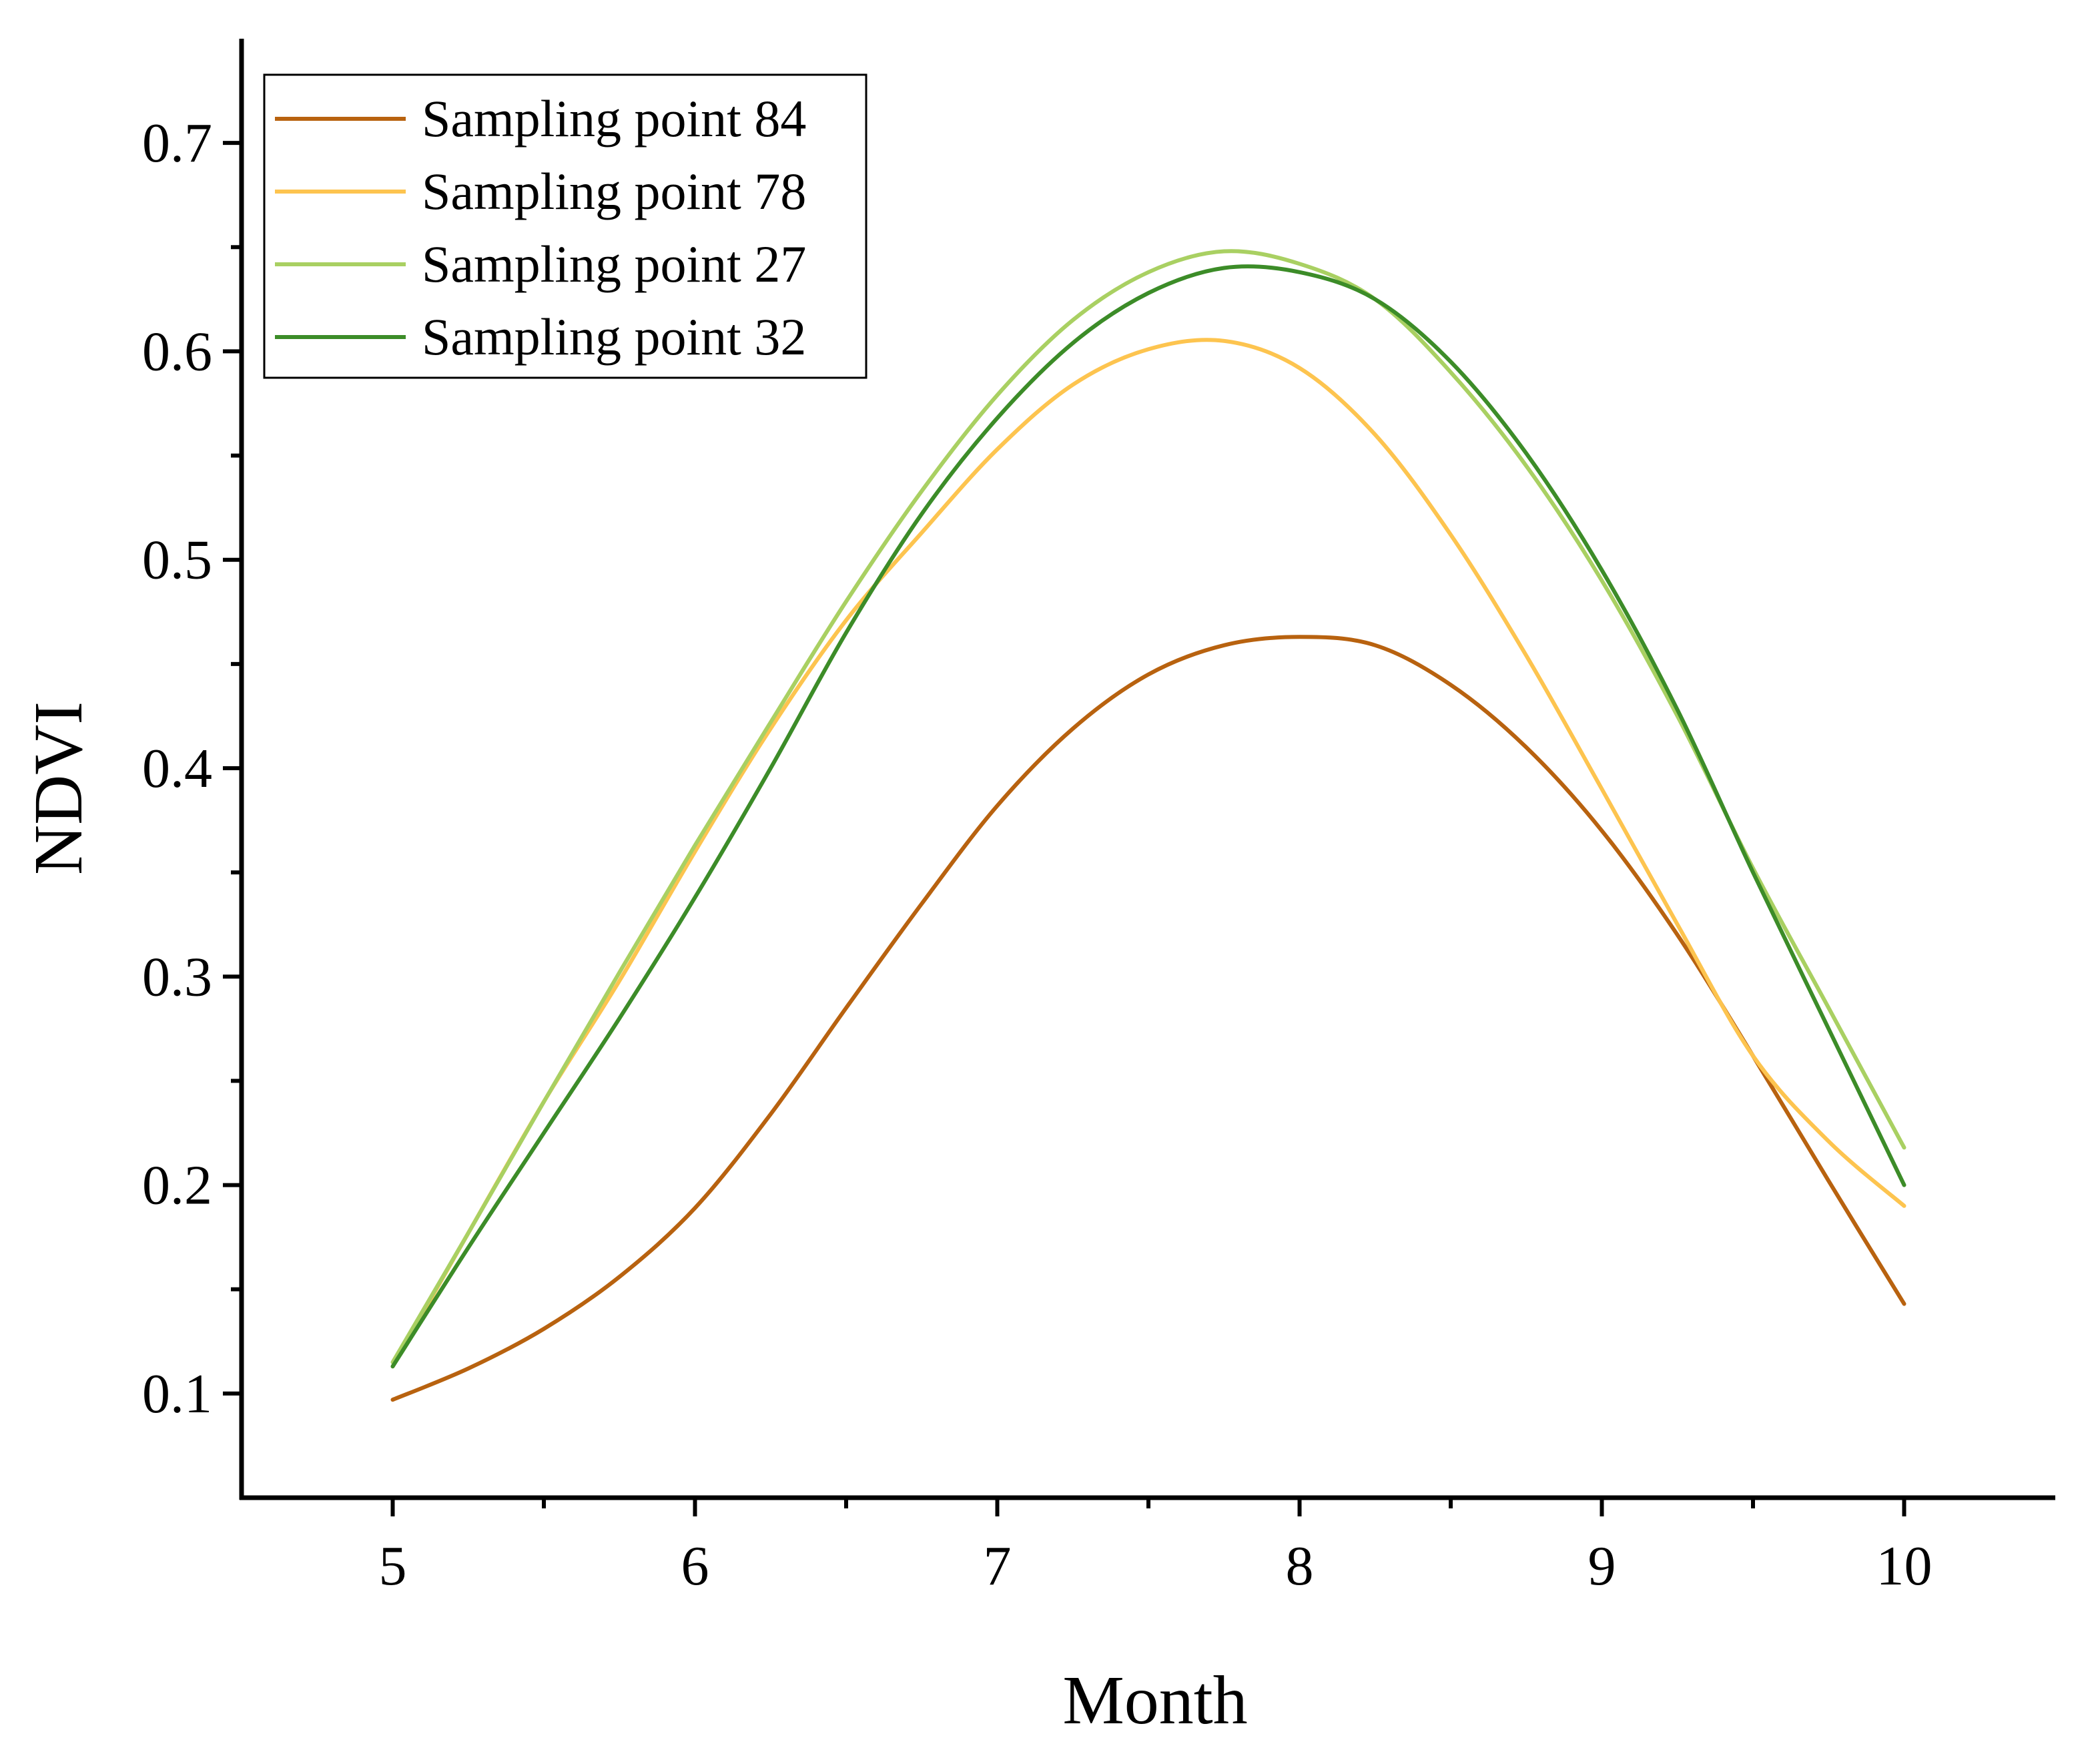 This screenshot has height=1754, width=2100. What do you see at coordinates (177, 1394) in the screenshot?
I see `y-tick-label: 0.1` at bounding box center [177, 1394].